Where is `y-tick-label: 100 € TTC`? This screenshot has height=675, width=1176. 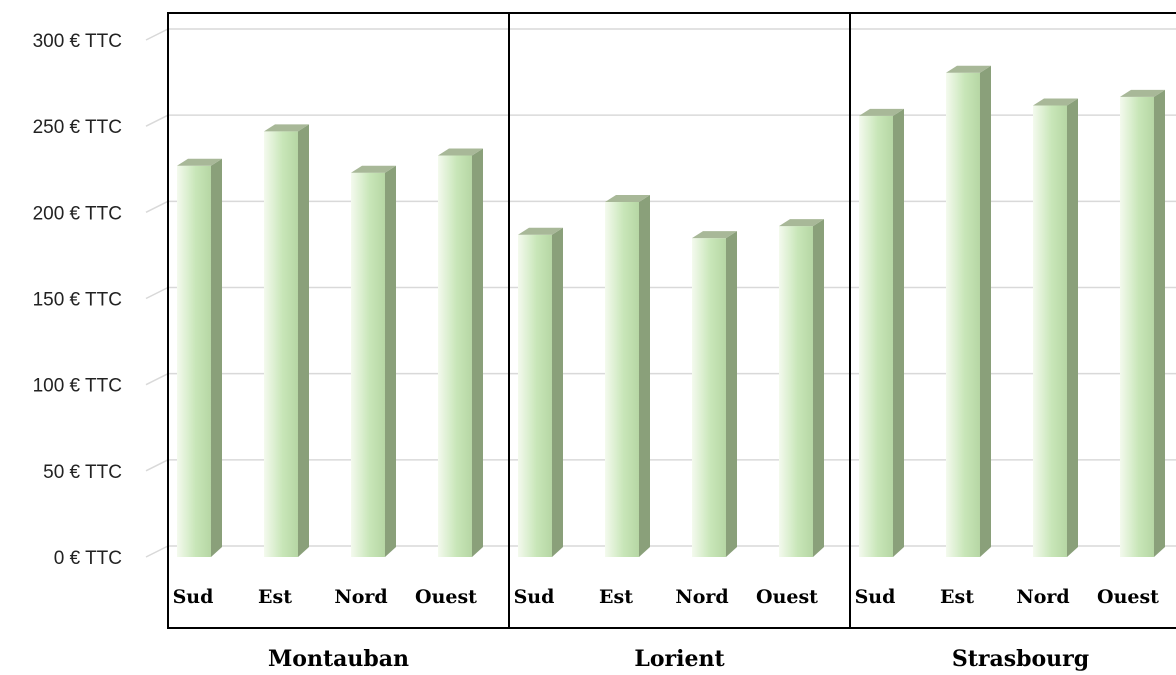 y-tick-label: 100 € TTC is located at coordinates (77, 386).